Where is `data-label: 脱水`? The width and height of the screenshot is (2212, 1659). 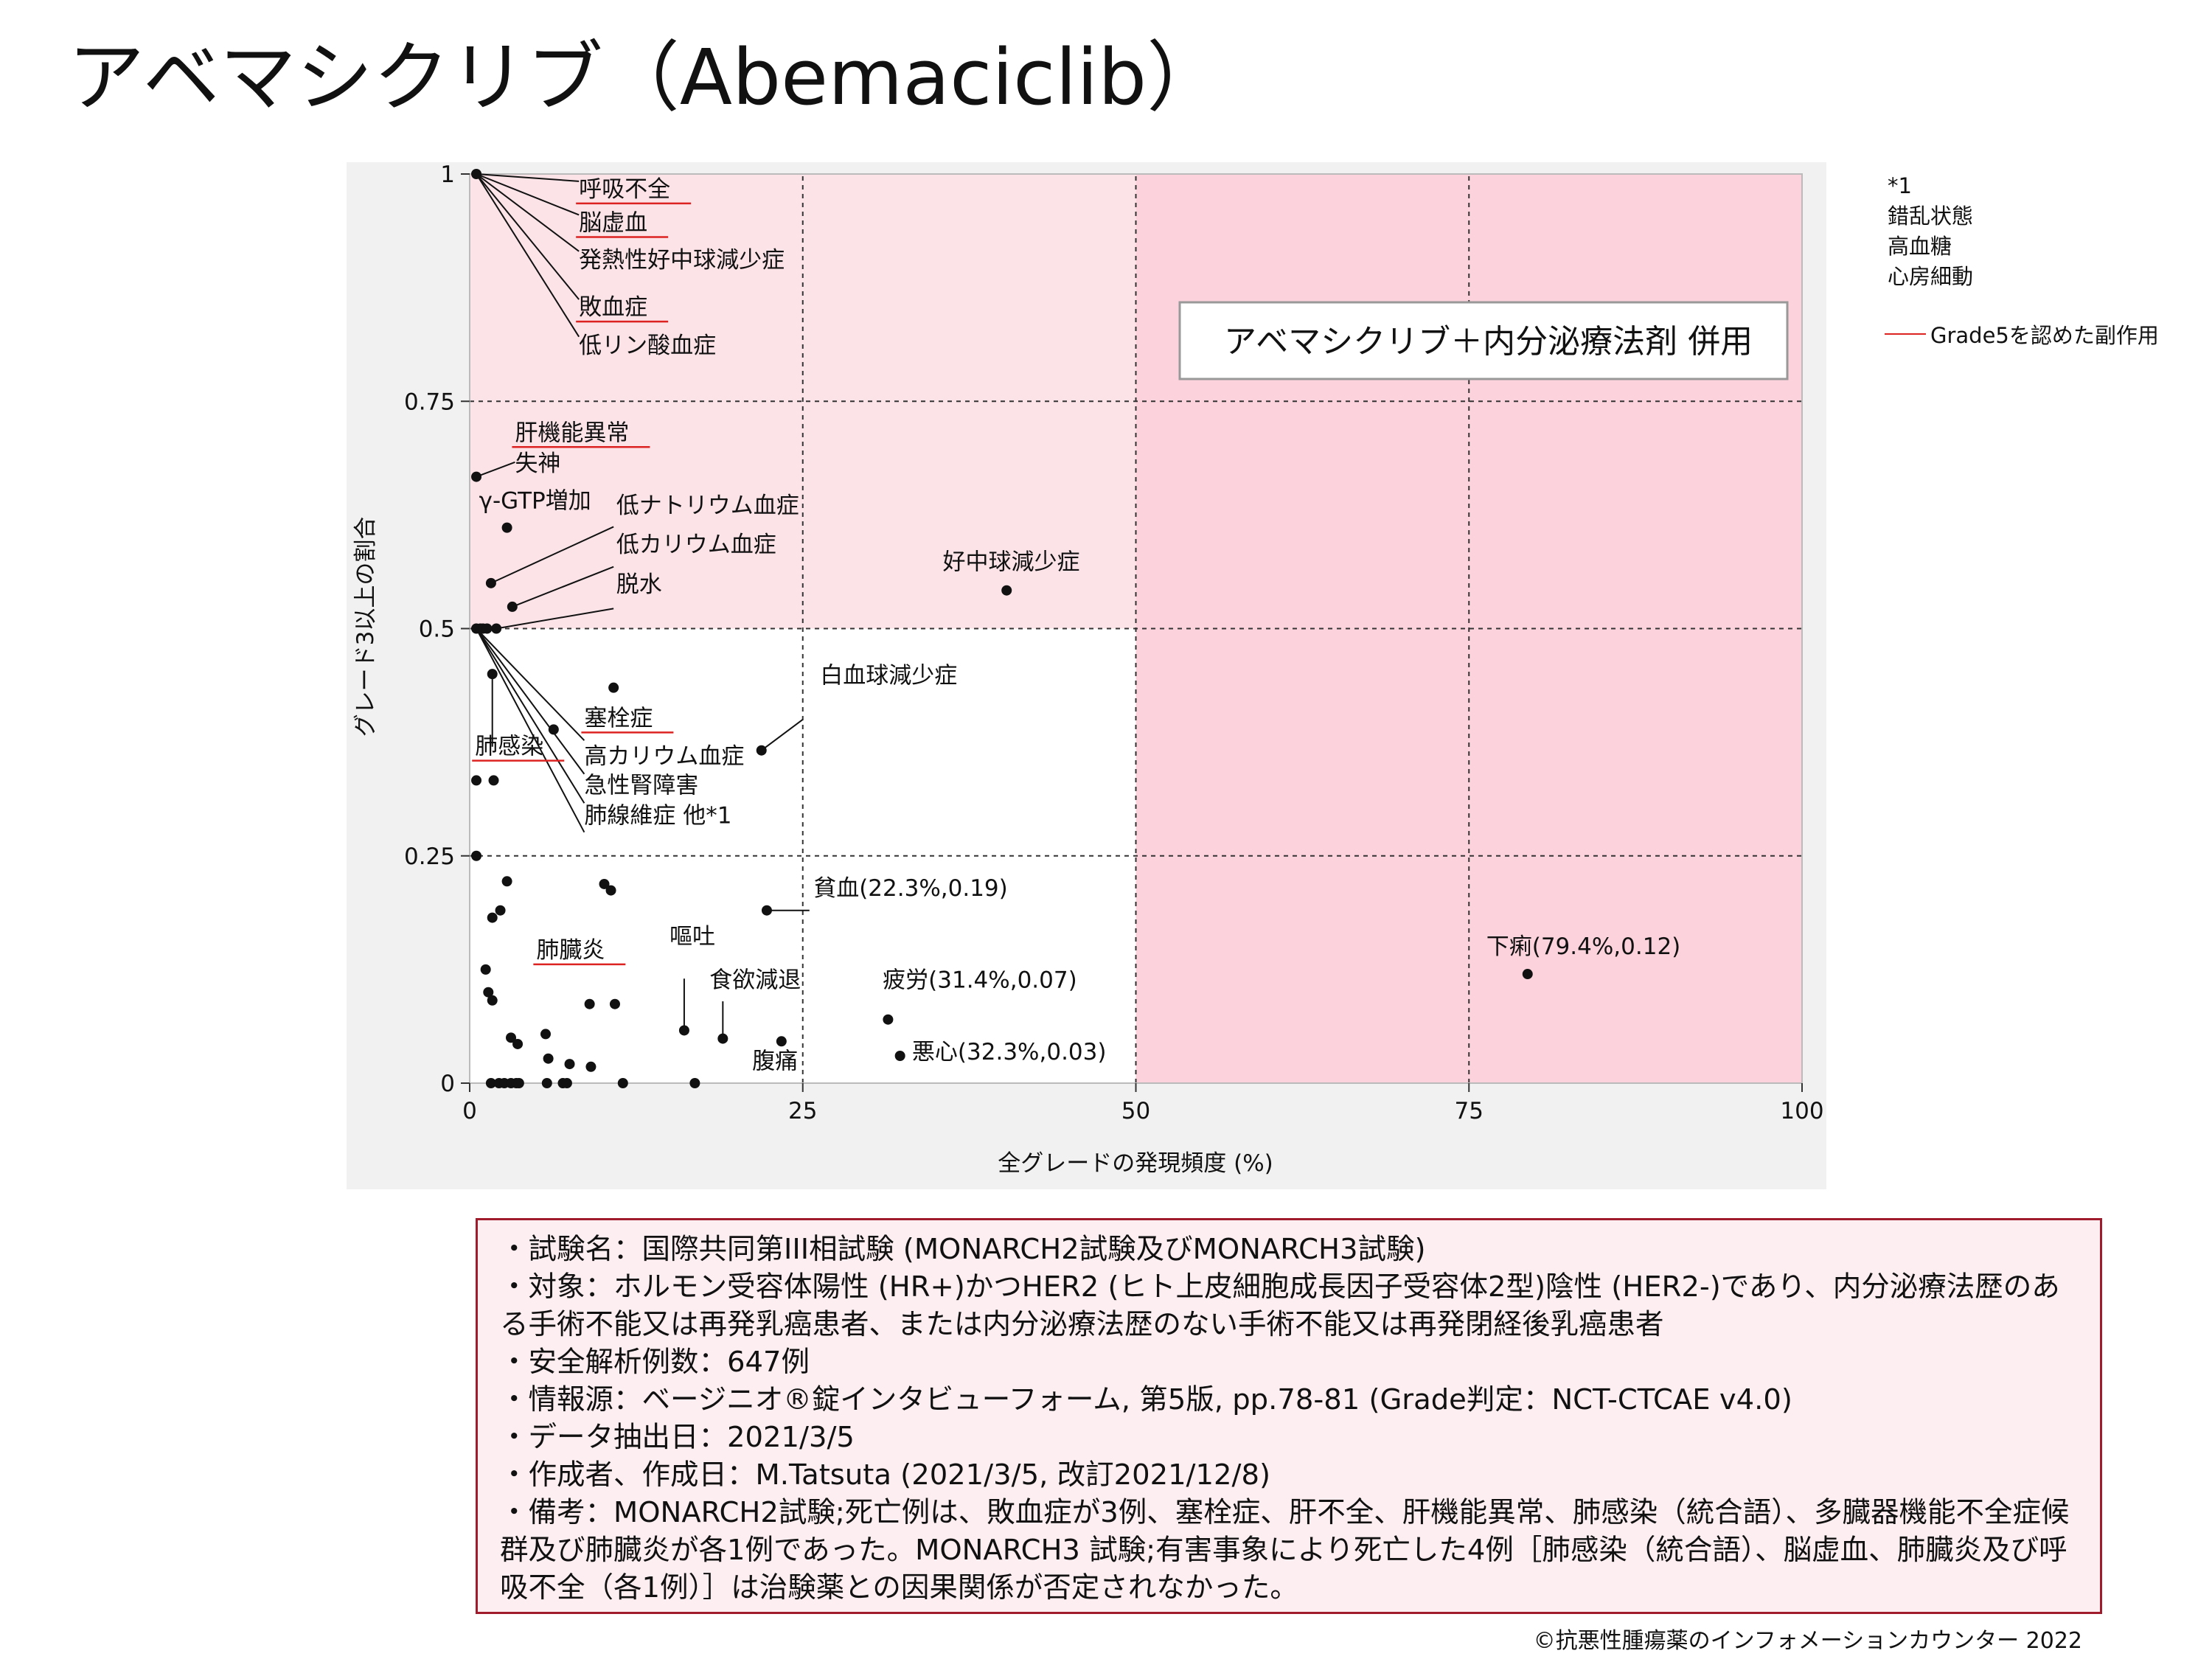 data-label: 脱水 is located at coordinates (639, 584).